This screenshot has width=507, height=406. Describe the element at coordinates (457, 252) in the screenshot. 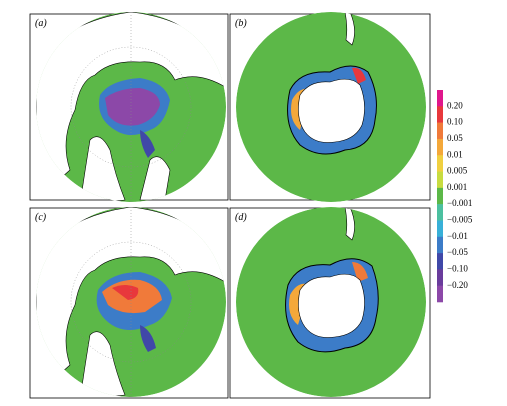

I see `colorbar-label: −0.05` at that location.